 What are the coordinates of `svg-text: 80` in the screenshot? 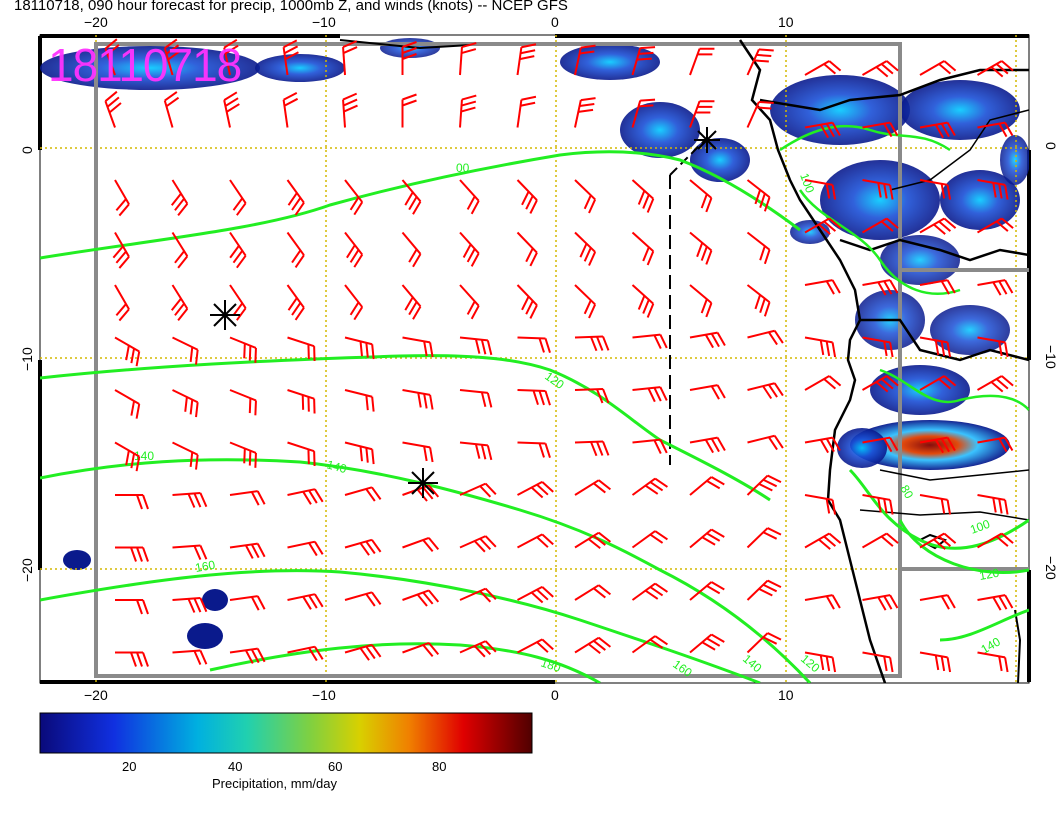 It's located at (906, 492).